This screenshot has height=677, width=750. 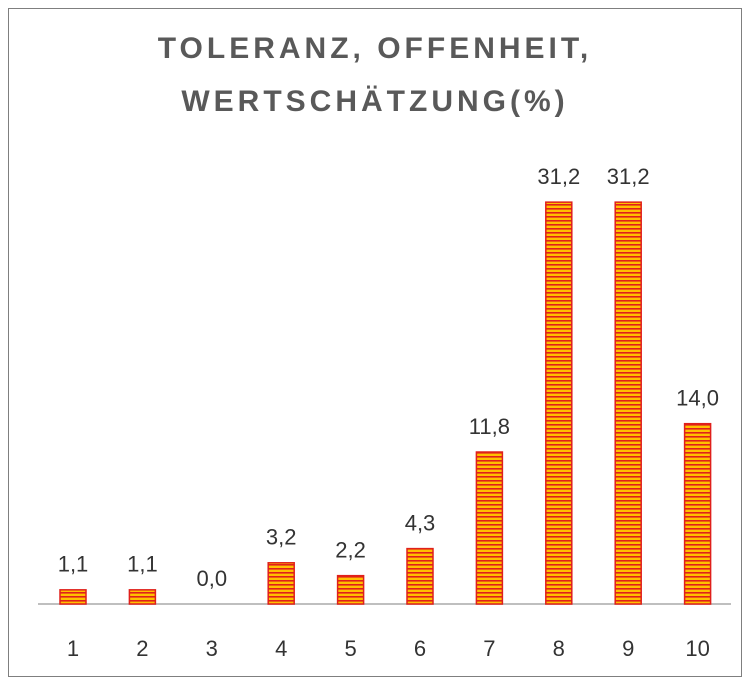 I want to click on x-tick-label: 4, so click(x=281, y=648).